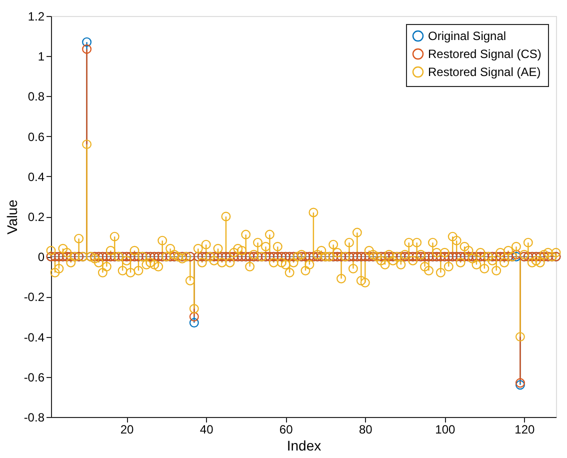 This screenshot has height=458, width=567. Describe the element at coordinates (36, 97) in the screenshot. I see `y-tick-label: 0.8` at that location.